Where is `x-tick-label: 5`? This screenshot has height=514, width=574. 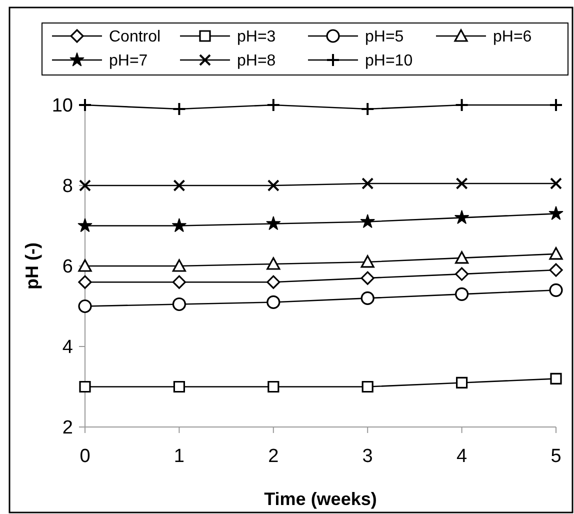 x-tick-label: 5 is located at coordinates (556, 456).